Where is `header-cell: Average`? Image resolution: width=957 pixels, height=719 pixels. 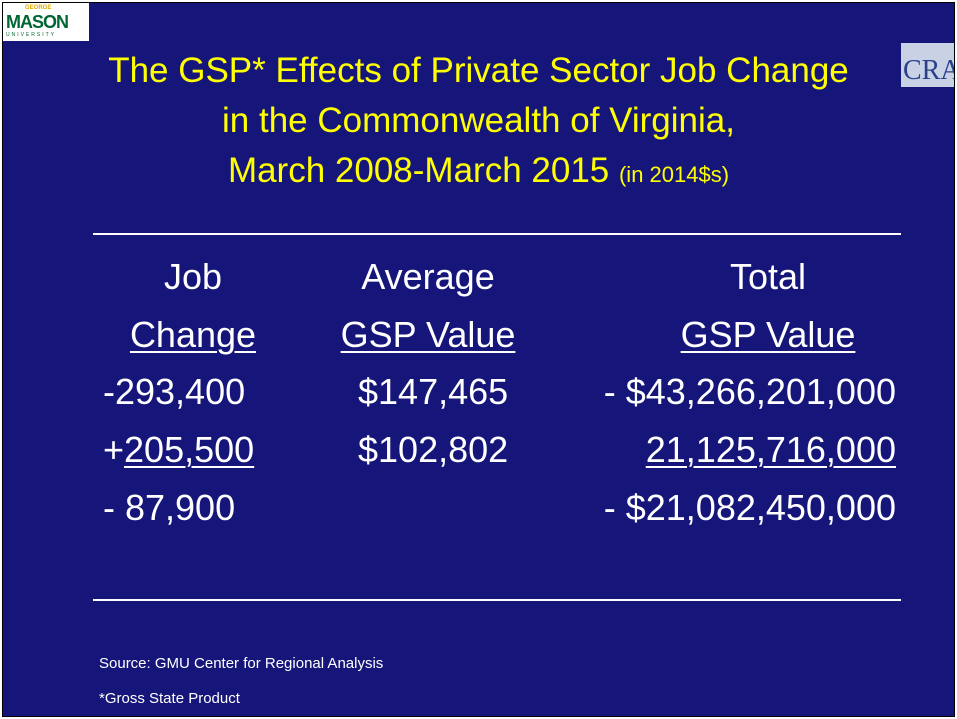 header-cell: Average is located at coordinates (428, 276).